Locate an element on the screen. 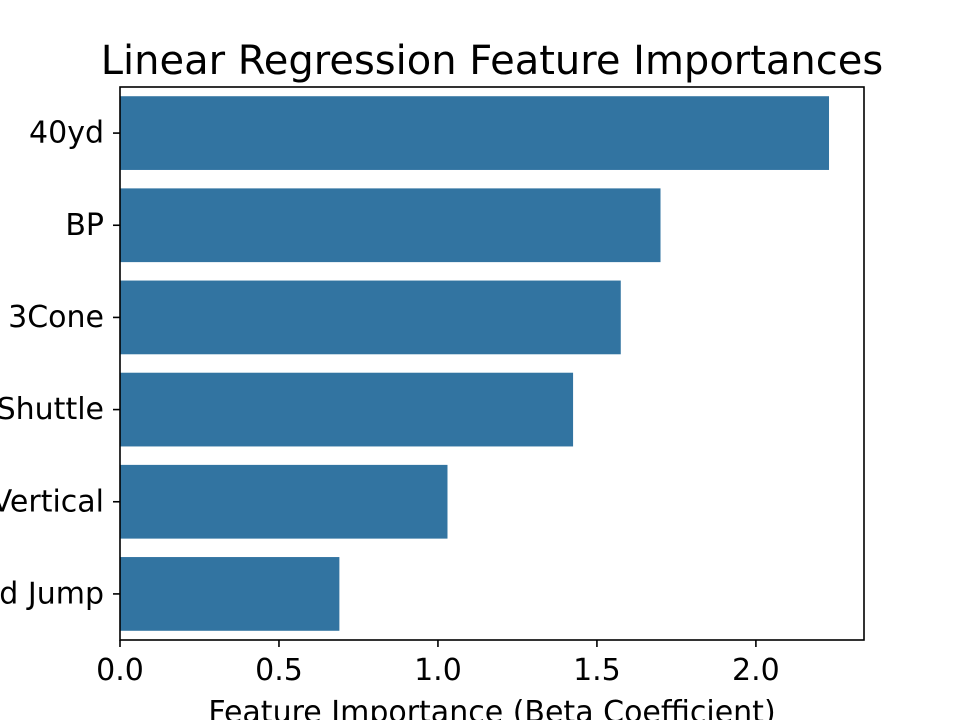  x-tick-label: 1.0 is located at coordinates (438, 670).